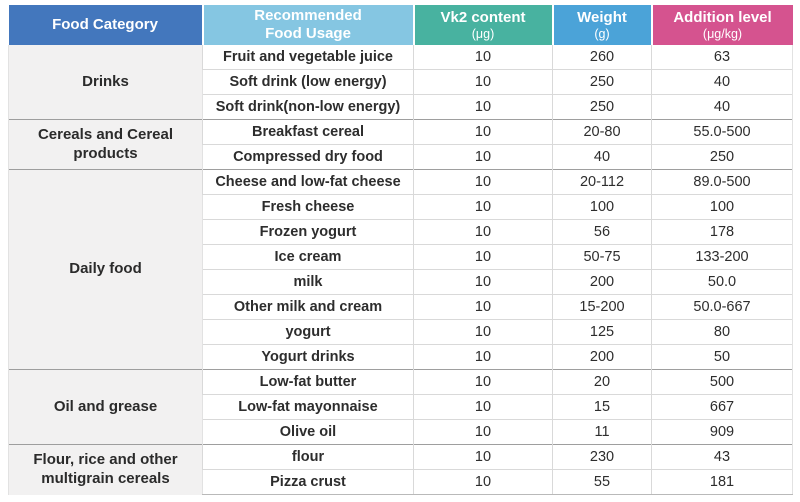 The height and width of the screenshot is (502, 800). What do you see at coordinates (722, 232) in the screenshot?
I see `addition-cell: 178` at bounding box center [722, 232].